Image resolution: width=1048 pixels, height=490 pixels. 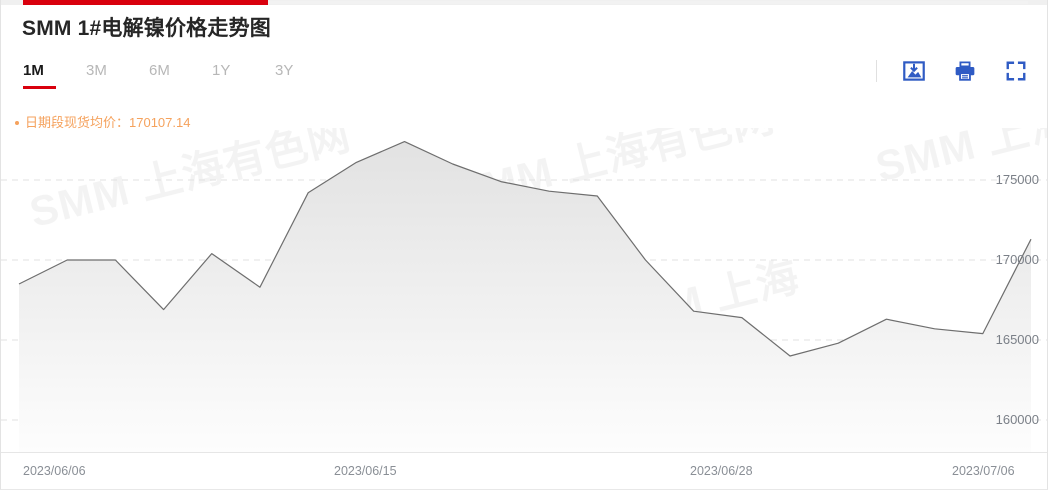 I want to click on fullscreen-icon, so click(x=1016, y=71).